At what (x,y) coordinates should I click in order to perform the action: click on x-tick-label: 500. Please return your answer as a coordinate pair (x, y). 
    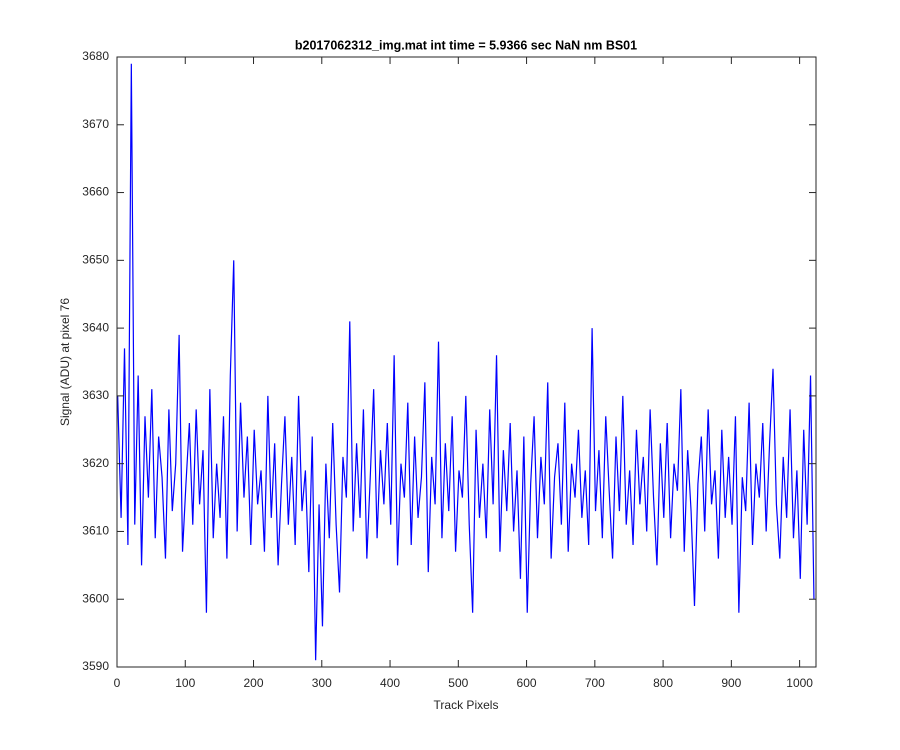
    Looking at the image, I should click on (458, 683).